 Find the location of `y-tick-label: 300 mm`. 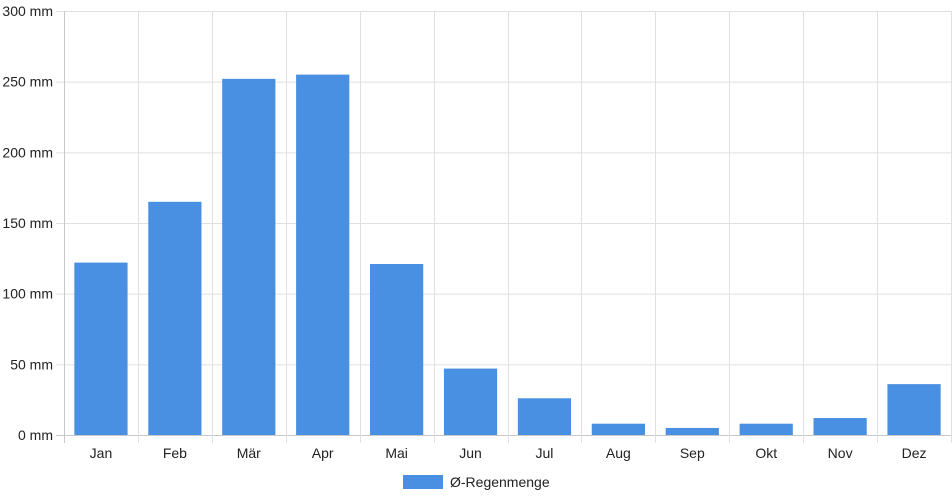

y-tick-label: 300 mm is located at coordinates (27, 11).